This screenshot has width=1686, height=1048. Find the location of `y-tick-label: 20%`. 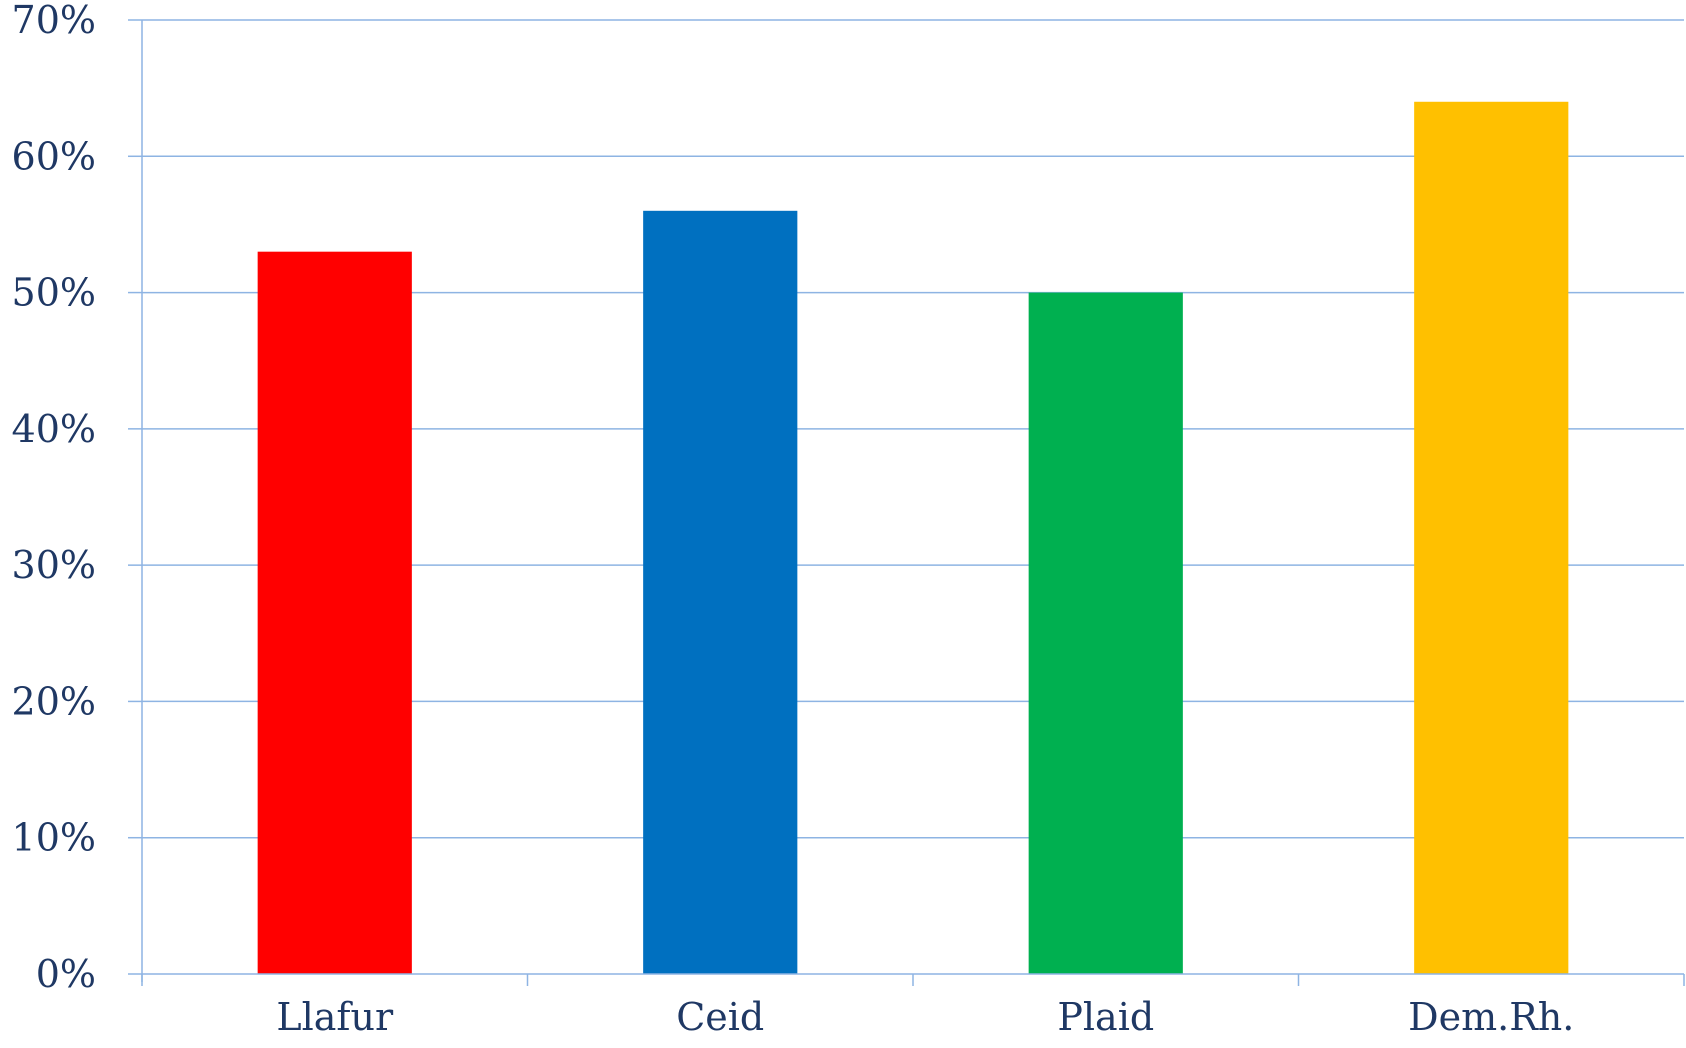

y-tick-label: 20% is located at coordinates (54, 701).